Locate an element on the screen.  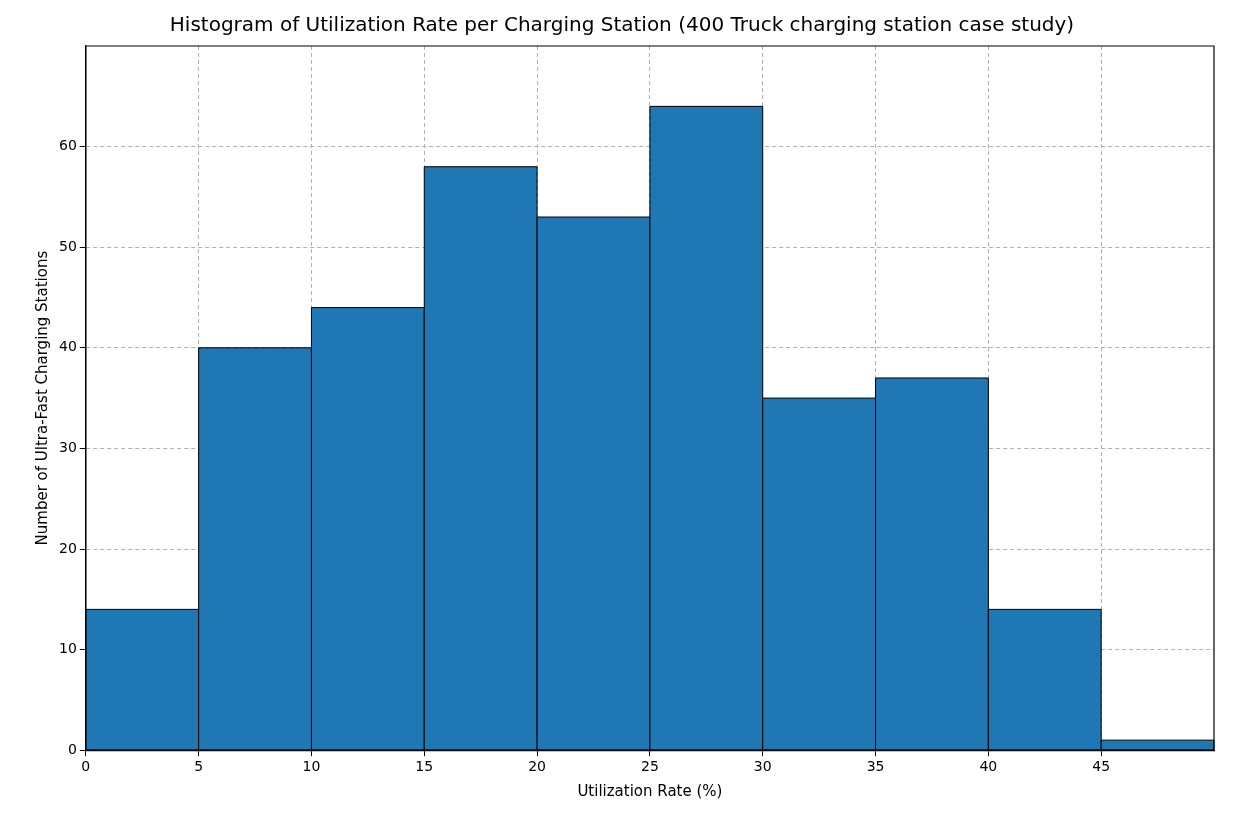
y-tick-label: 20 is located at coordinates (67, 547).